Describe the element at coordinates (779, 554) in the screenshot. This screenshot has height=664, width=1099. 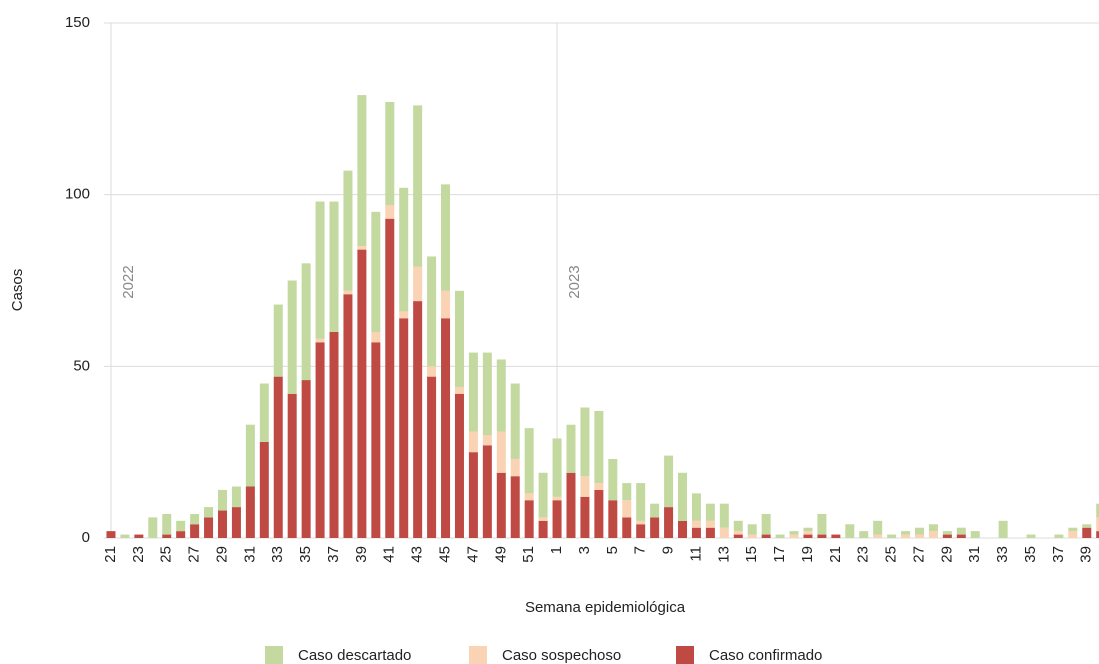
I see `x-tick-label: 17` at that location.